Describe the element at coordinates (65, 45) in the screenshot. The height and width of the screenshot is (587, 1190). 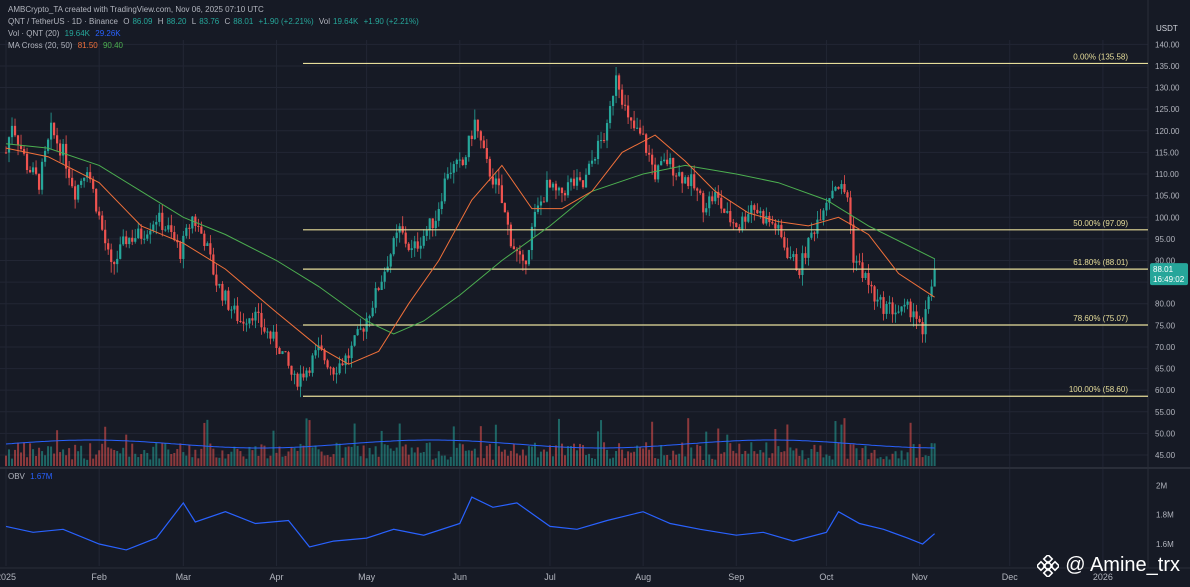
I see `ma-cross-legend: MA Cross (20, 50) 81.50 90.40` at that location.